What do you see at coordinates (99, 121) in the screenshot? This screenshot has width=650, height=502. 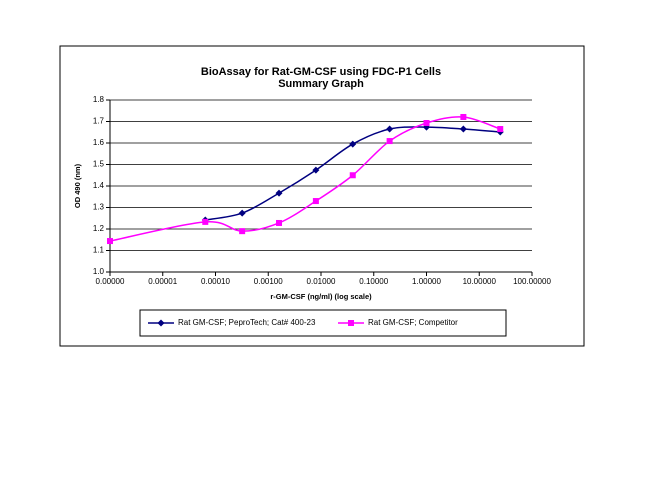 I see `y-tick-label: 1.7` at bounding box center [99, 121].